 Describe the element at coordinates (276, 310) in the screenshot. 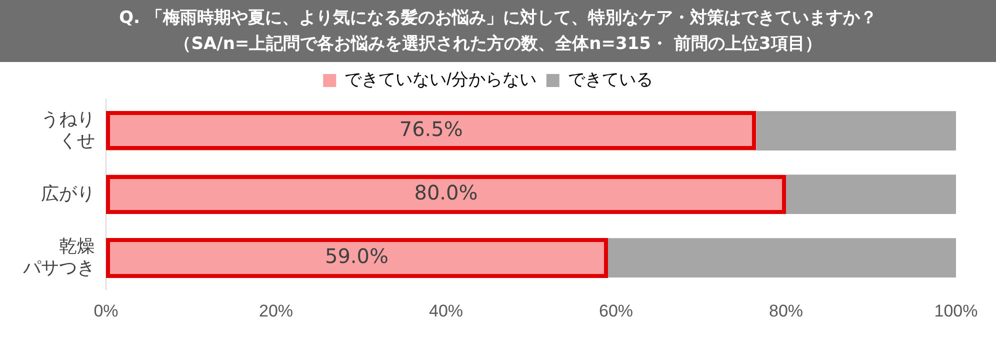

I see `x-tick-label: 20%` at that location.